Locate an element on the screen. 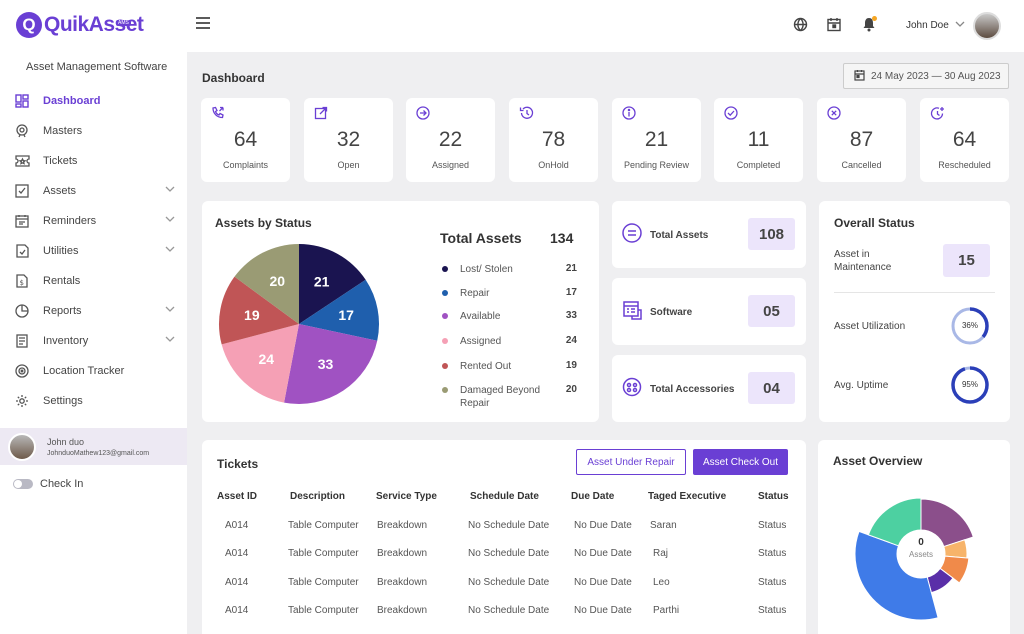 The width and height of the screenshot is (1024, 634). stat-card-cancelled: 87 Cancelled is located at coordinates (861, 140).